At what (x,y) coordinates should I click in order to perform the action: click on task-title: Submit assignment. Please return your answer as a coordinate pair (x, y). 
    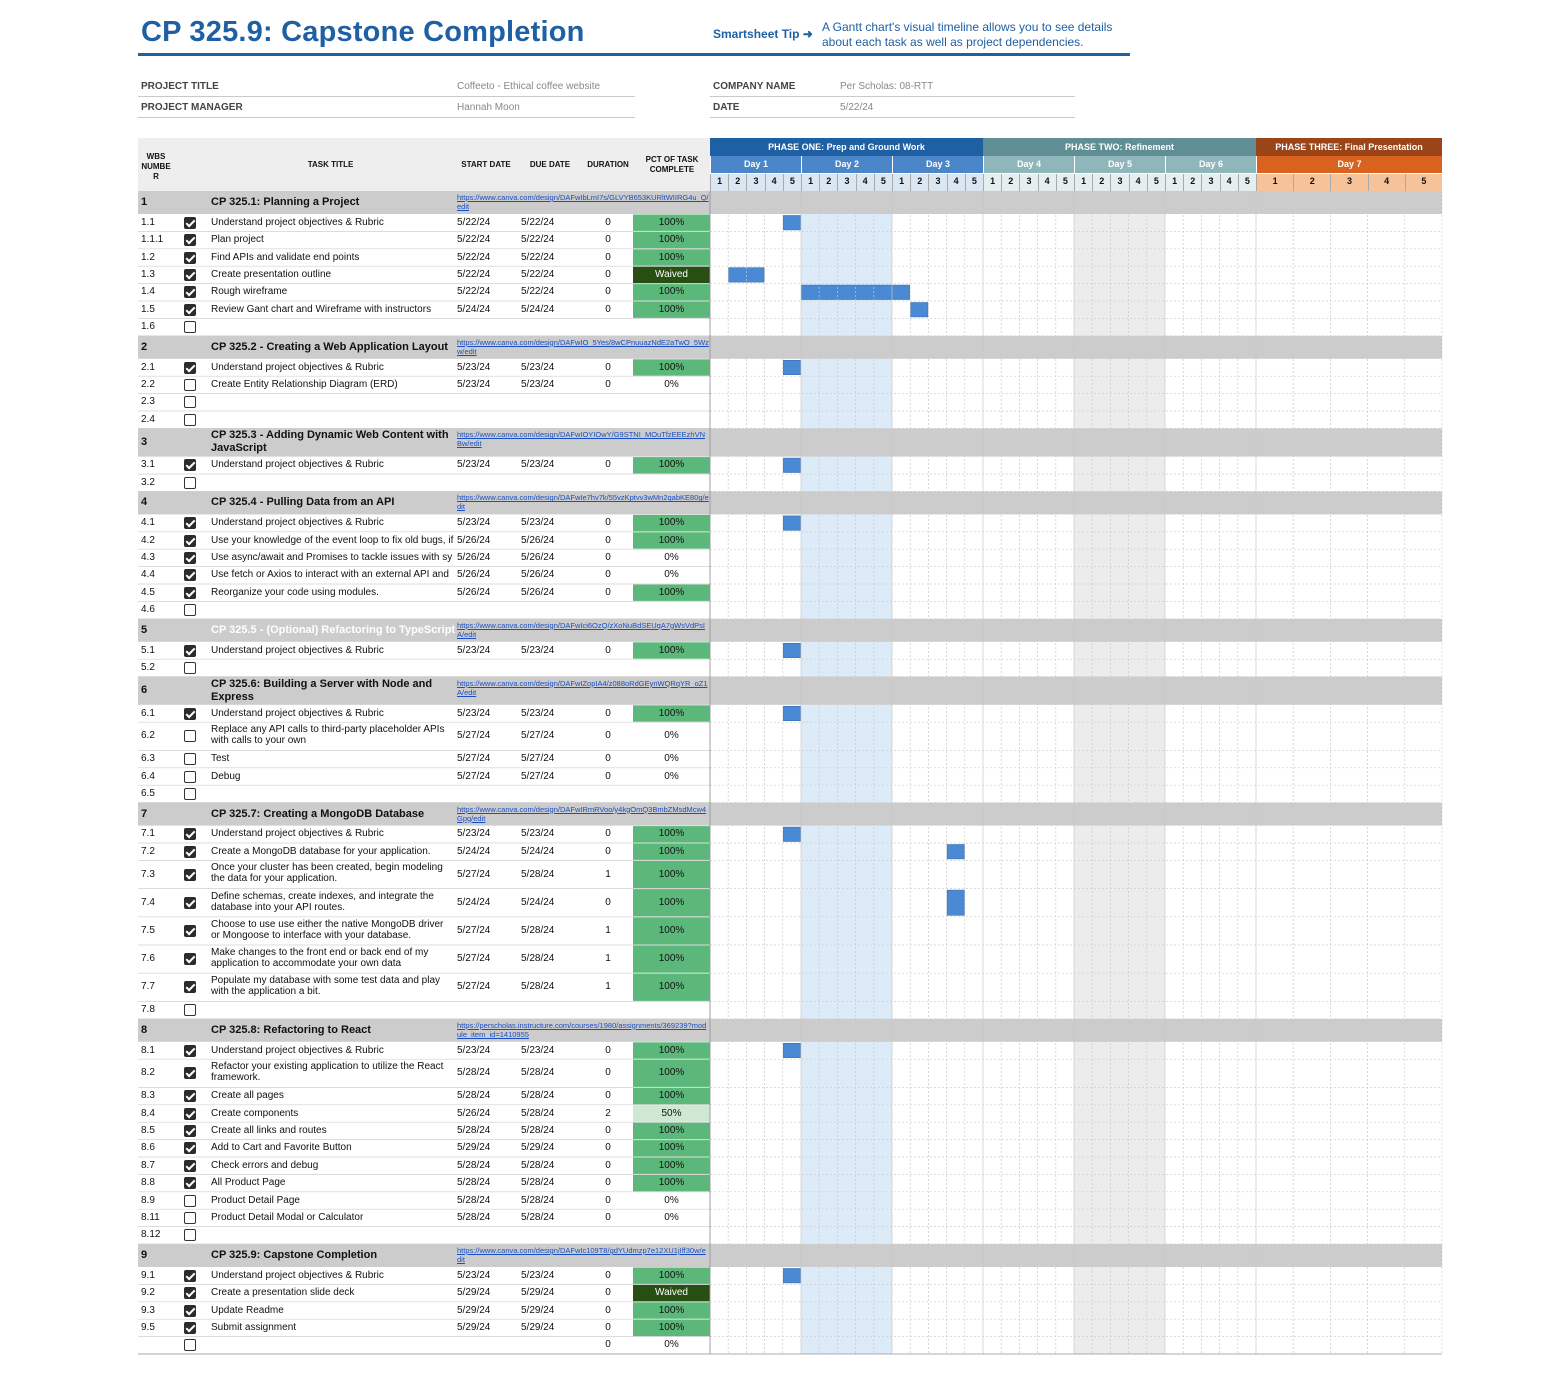
    Looking at the image, I should click on (254, 1327).